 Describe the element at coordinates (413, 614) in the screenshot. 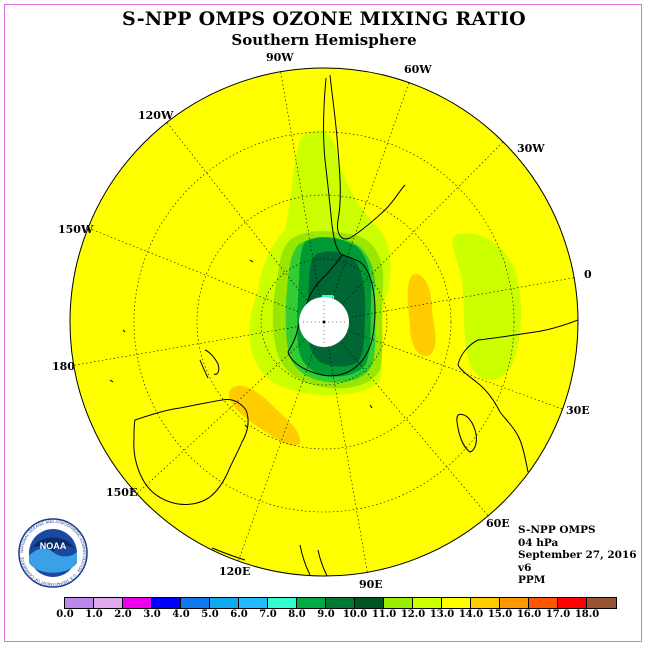

I see `colorbar-label: 12.0` at that location.